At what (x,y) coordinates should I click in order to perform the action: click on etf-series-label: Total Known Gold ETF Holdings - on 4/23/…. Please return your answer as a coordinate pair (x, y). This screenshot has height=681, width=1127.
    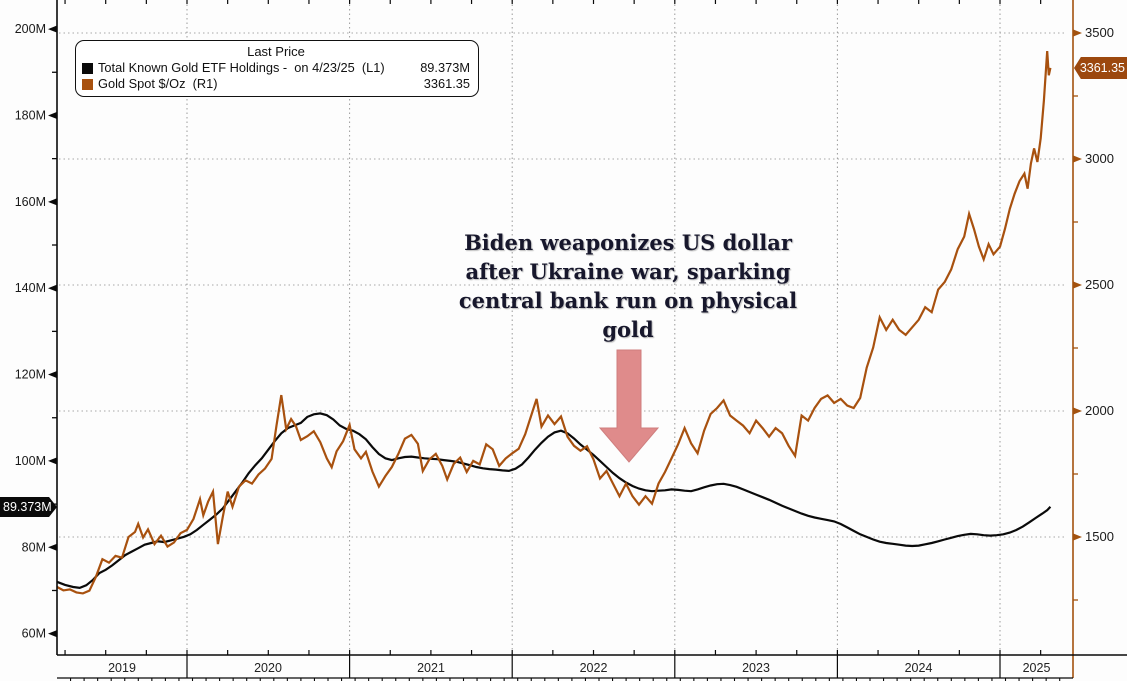
    Looking at the image, I should click on (241, 67).